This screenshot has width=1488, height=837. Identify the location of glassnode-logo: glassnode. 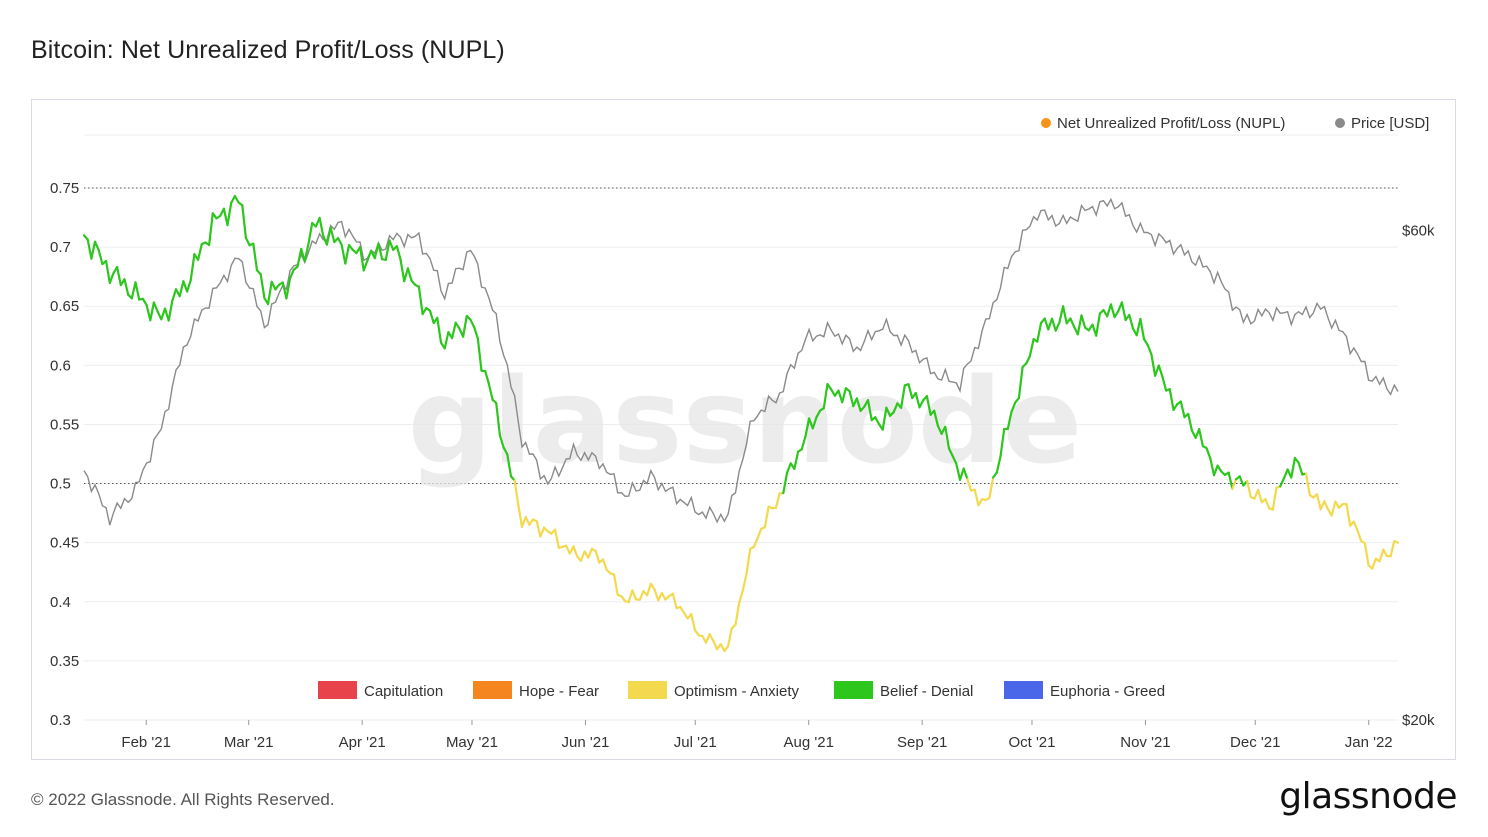
(1368, 796).